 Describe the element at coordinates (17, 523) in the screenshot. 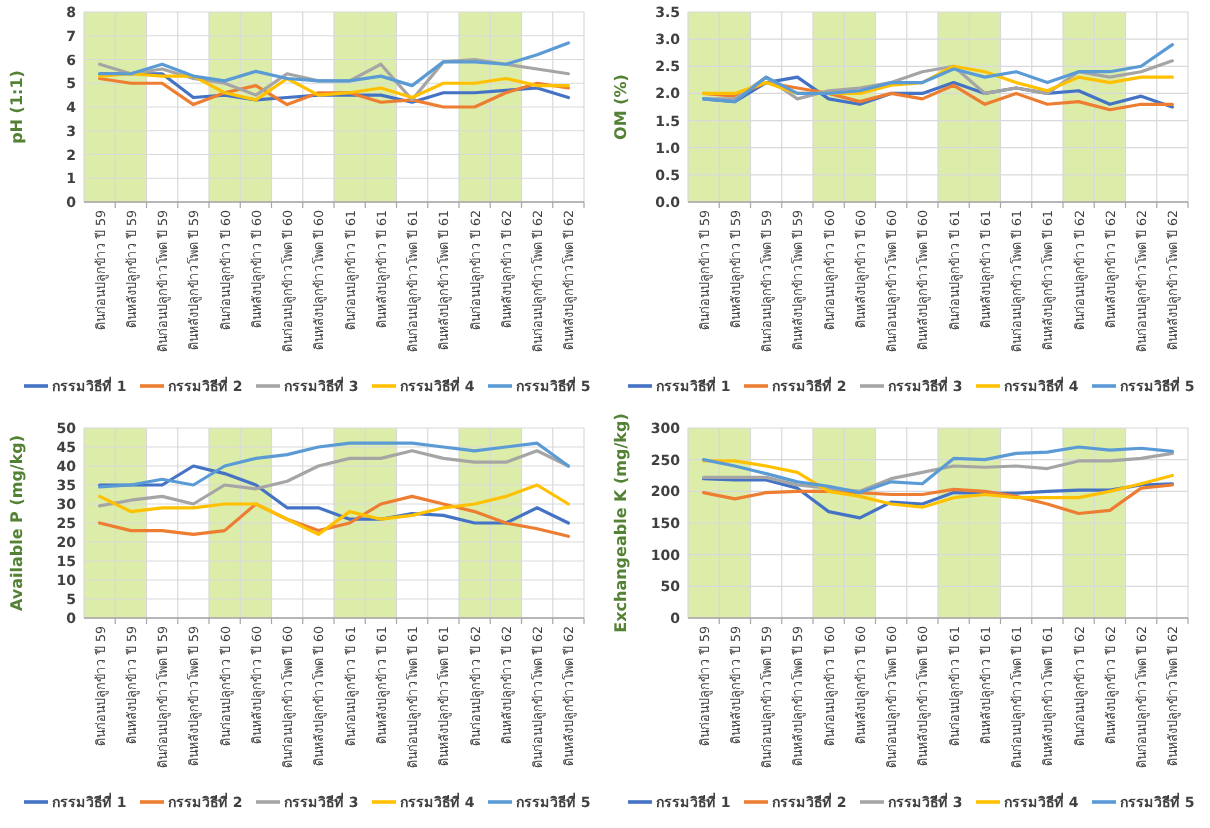

I see `y-axis-title: Available P (mg/kg)` at that location.